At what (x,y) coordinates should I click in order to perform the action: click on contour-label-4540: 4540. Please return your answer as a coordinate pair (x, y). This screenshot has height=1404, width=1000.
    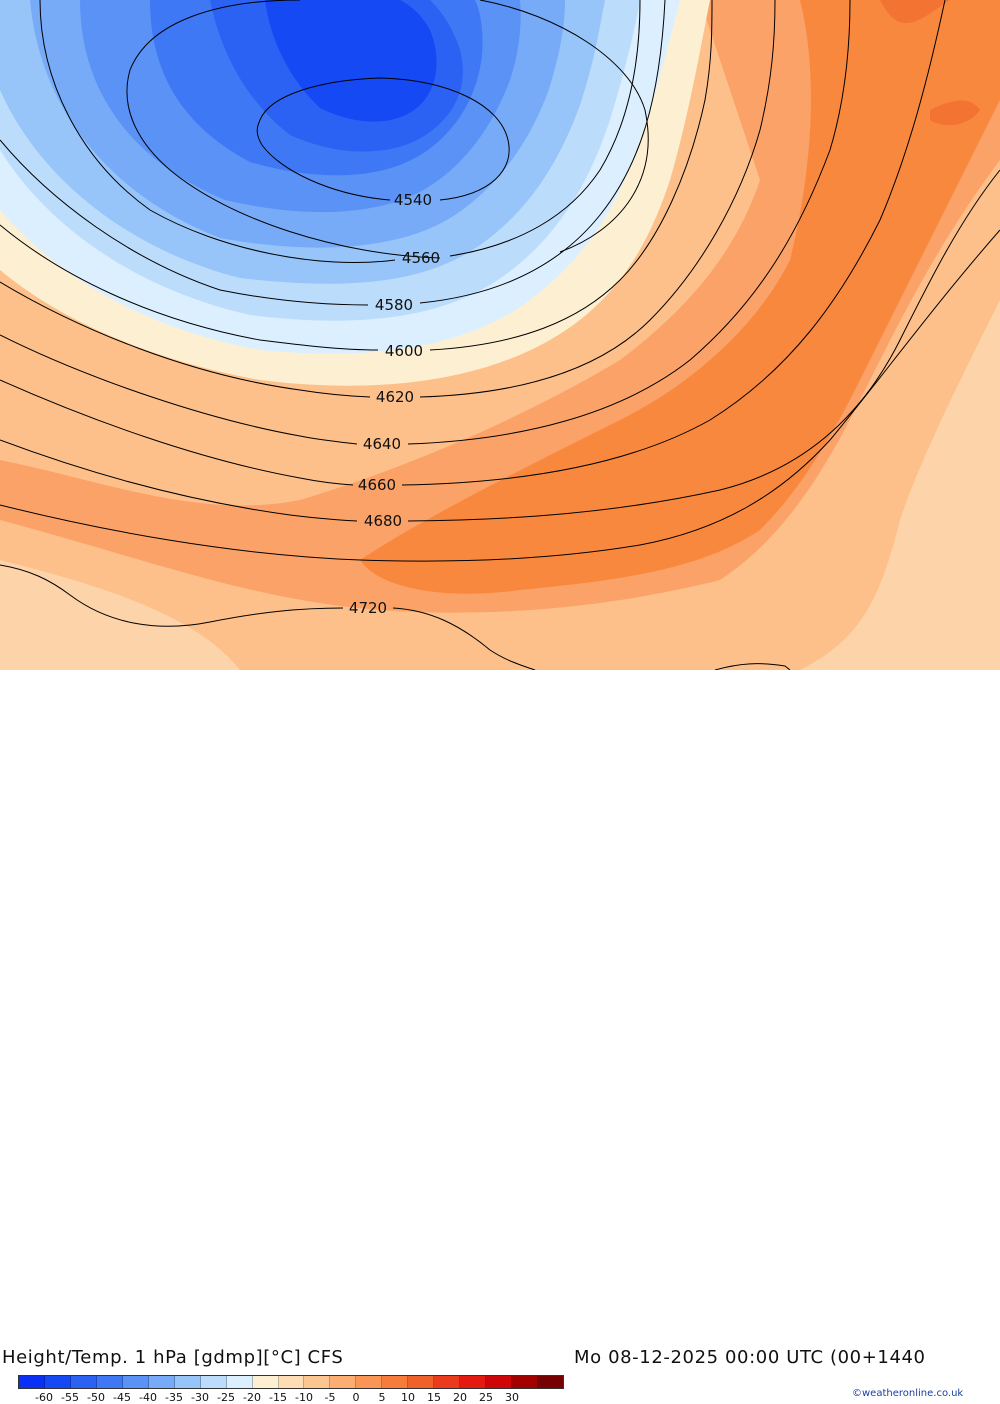
    Looking at the image, I should click on (413, 200).